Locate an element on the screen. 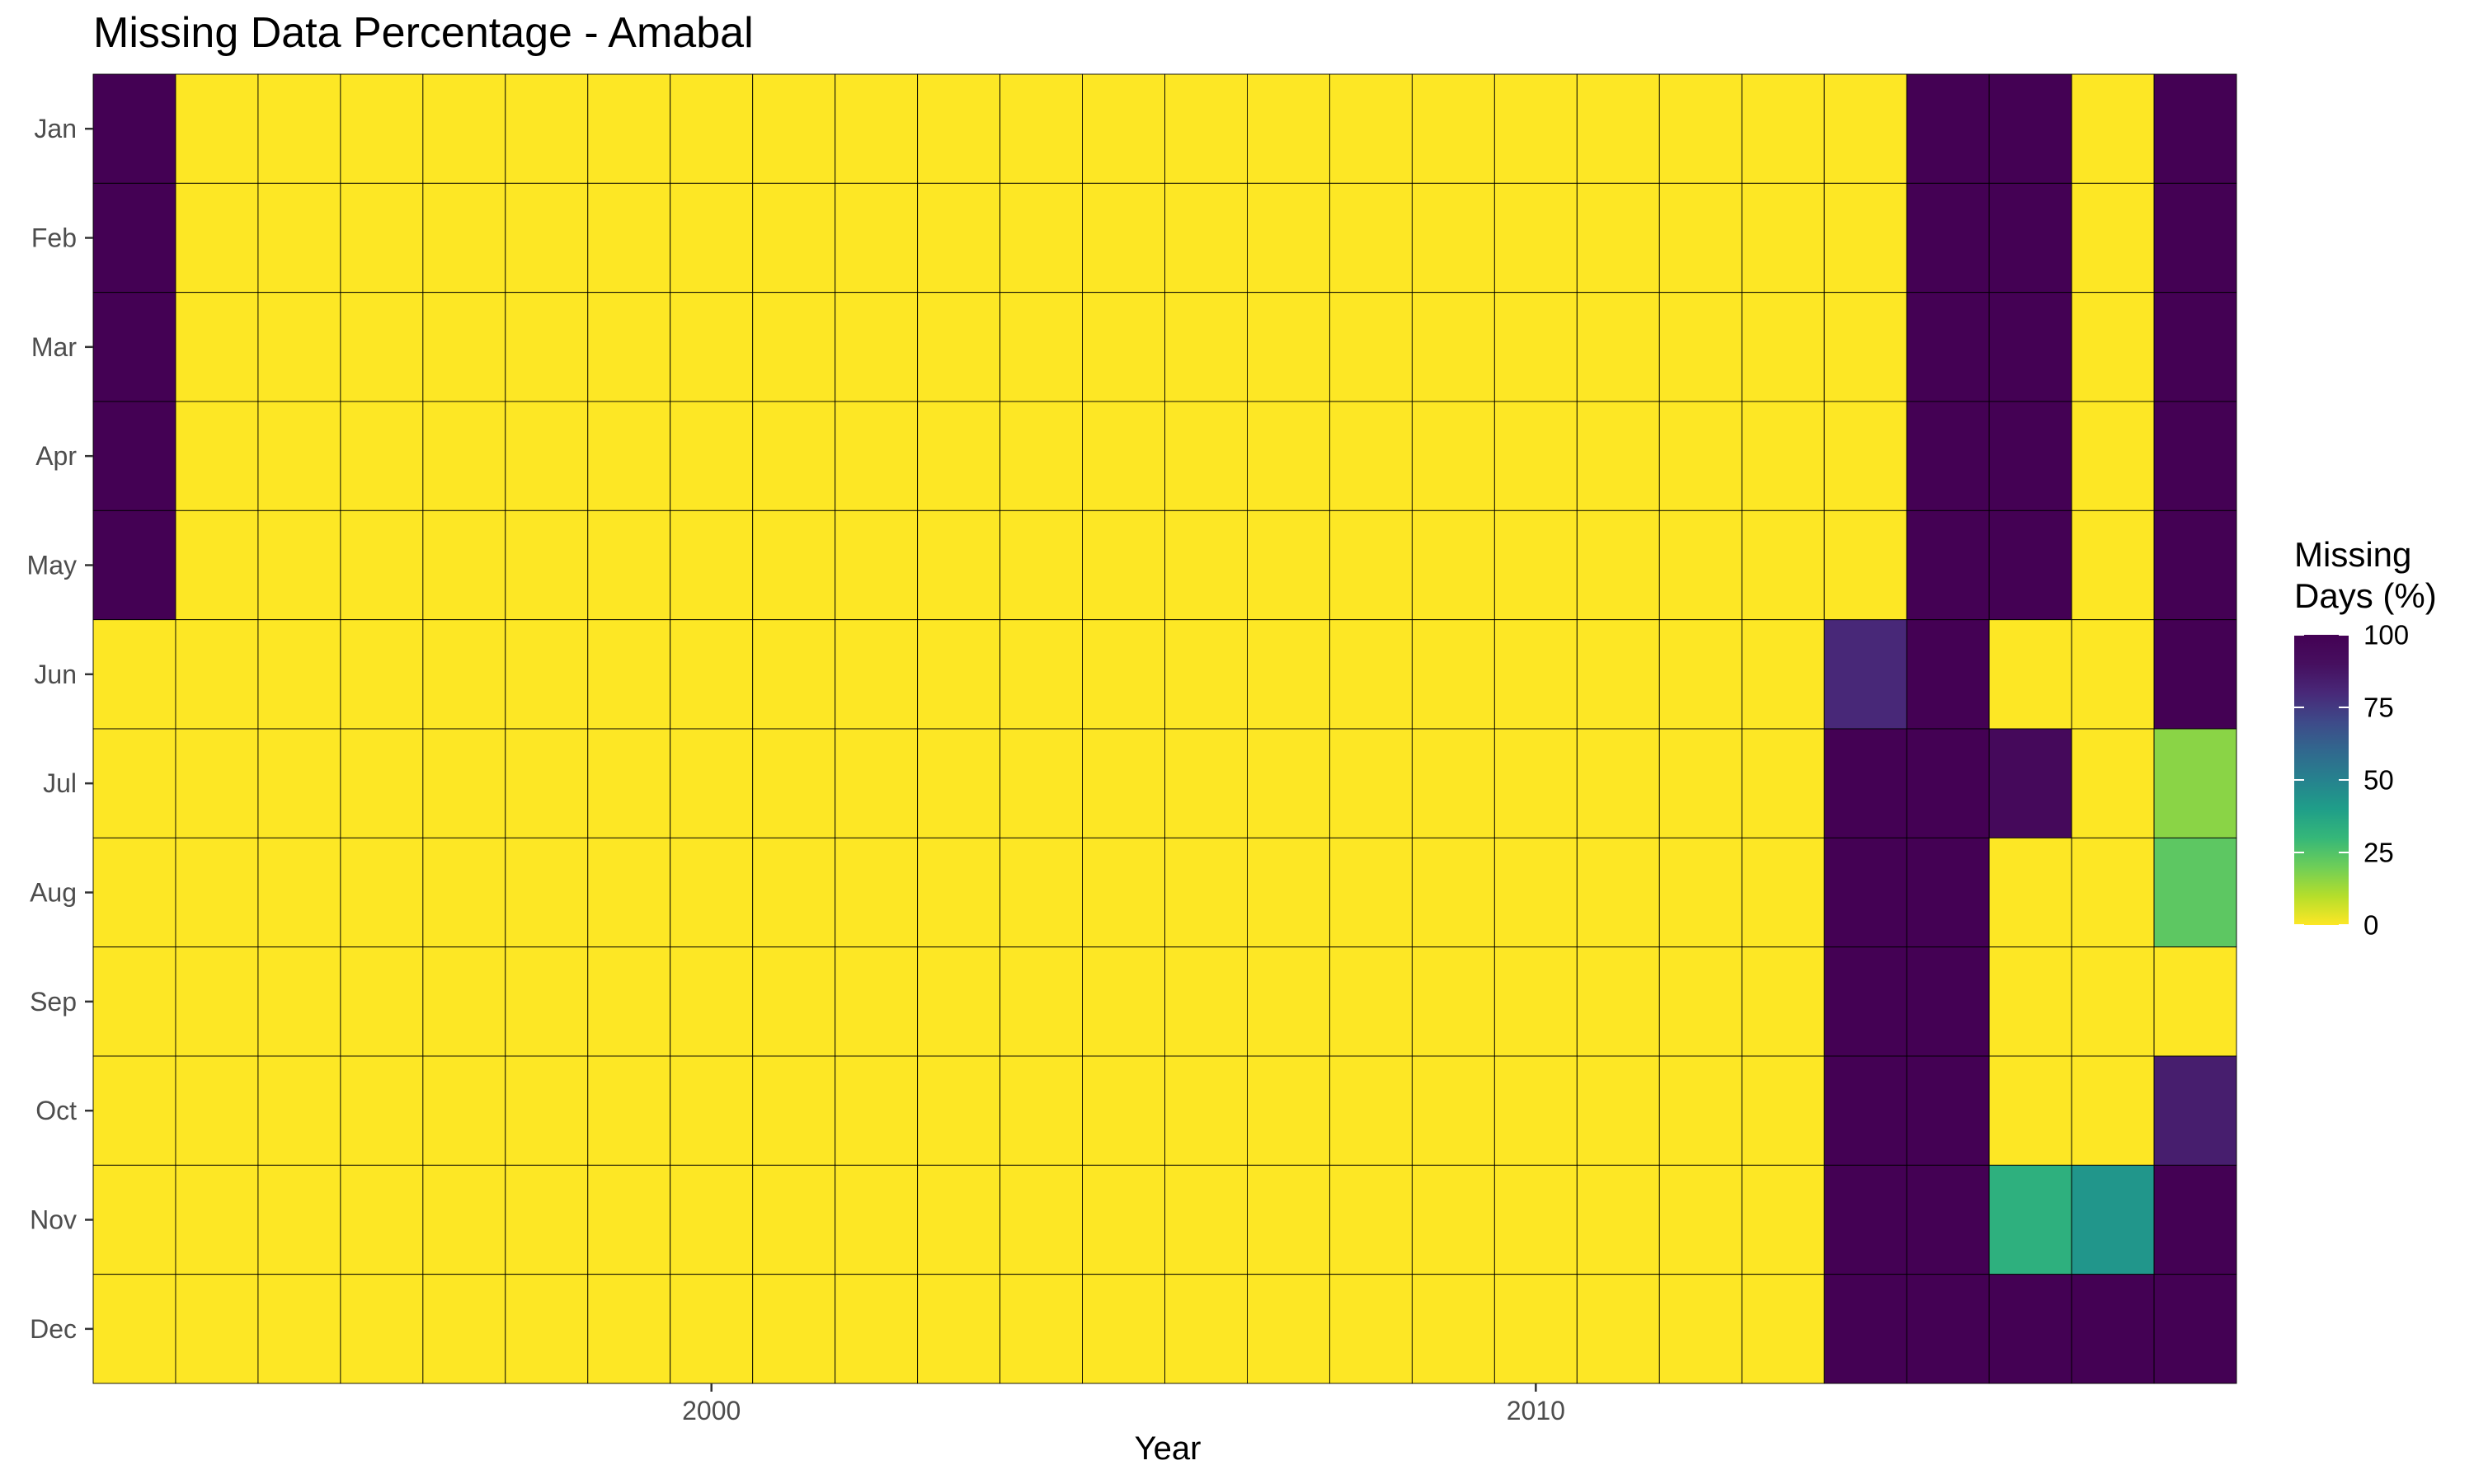 The height and width of the screenshot is (1484, 2474). heatmap-cell-nov-2009 is located at coordinates (1453, 1219).